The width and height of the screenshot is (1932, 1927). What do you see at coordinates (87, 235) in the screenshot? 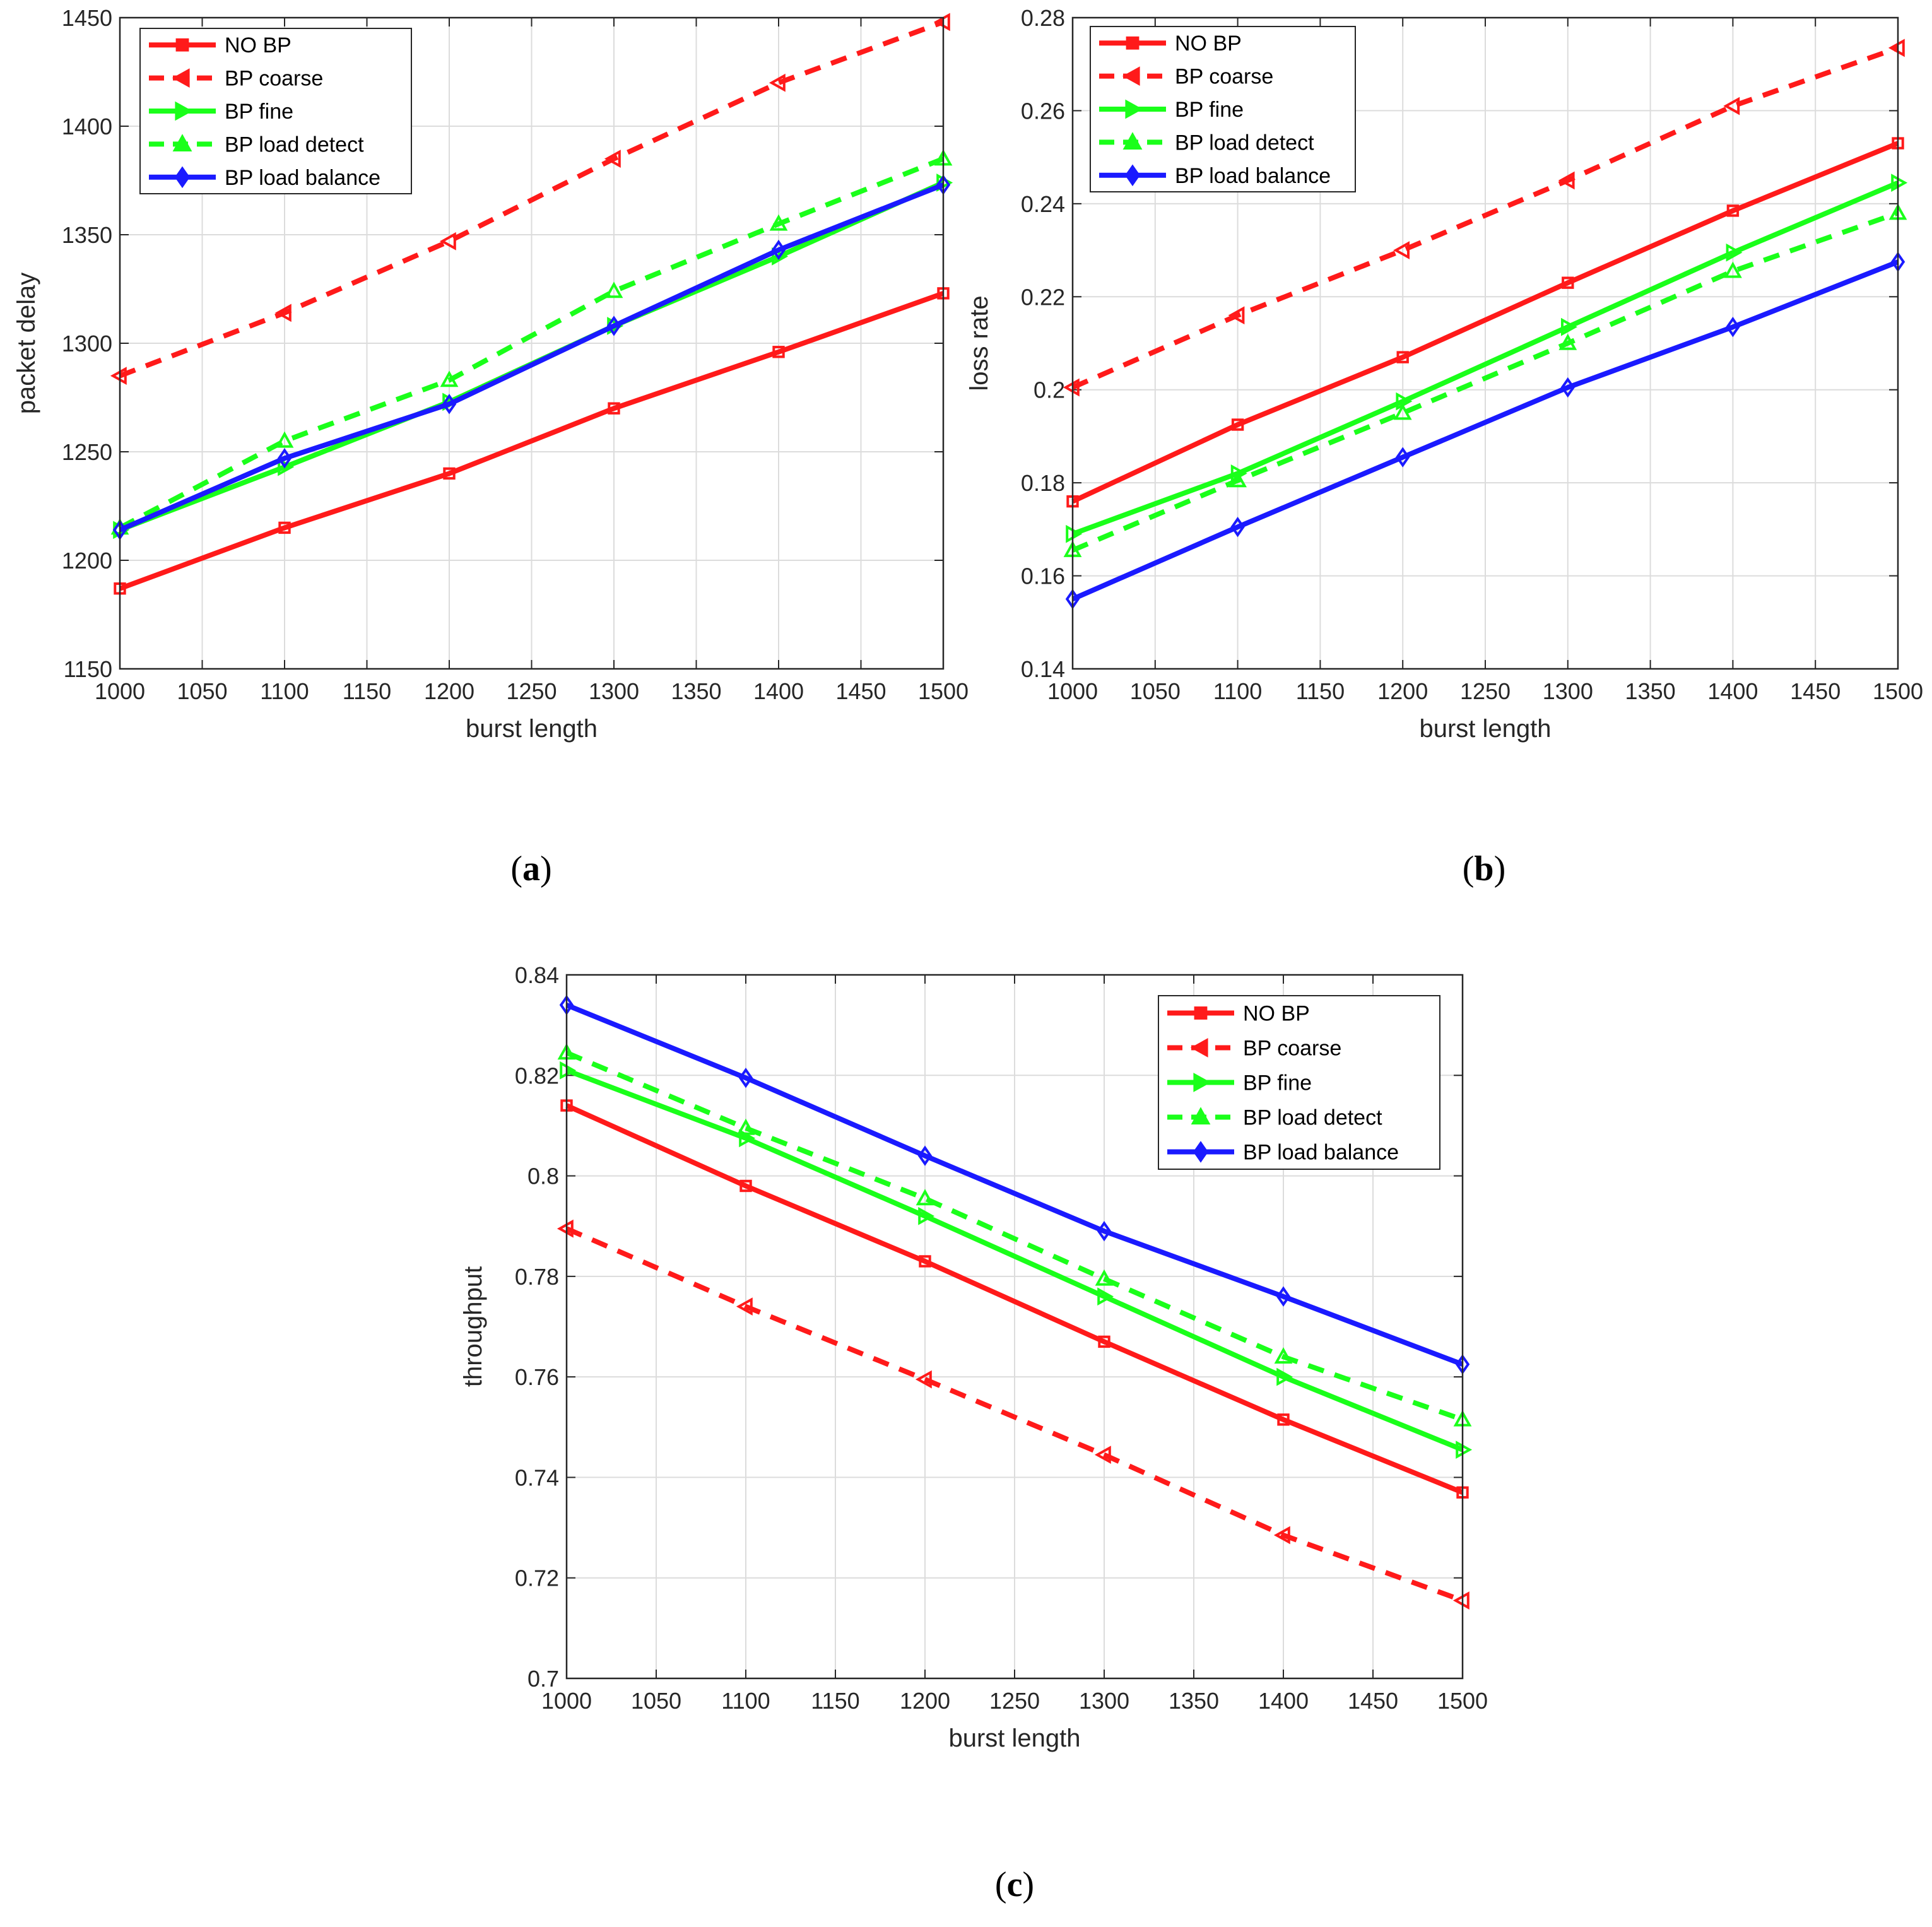
I see `y-tick-label: 1350` at bounding box center [87, 235].